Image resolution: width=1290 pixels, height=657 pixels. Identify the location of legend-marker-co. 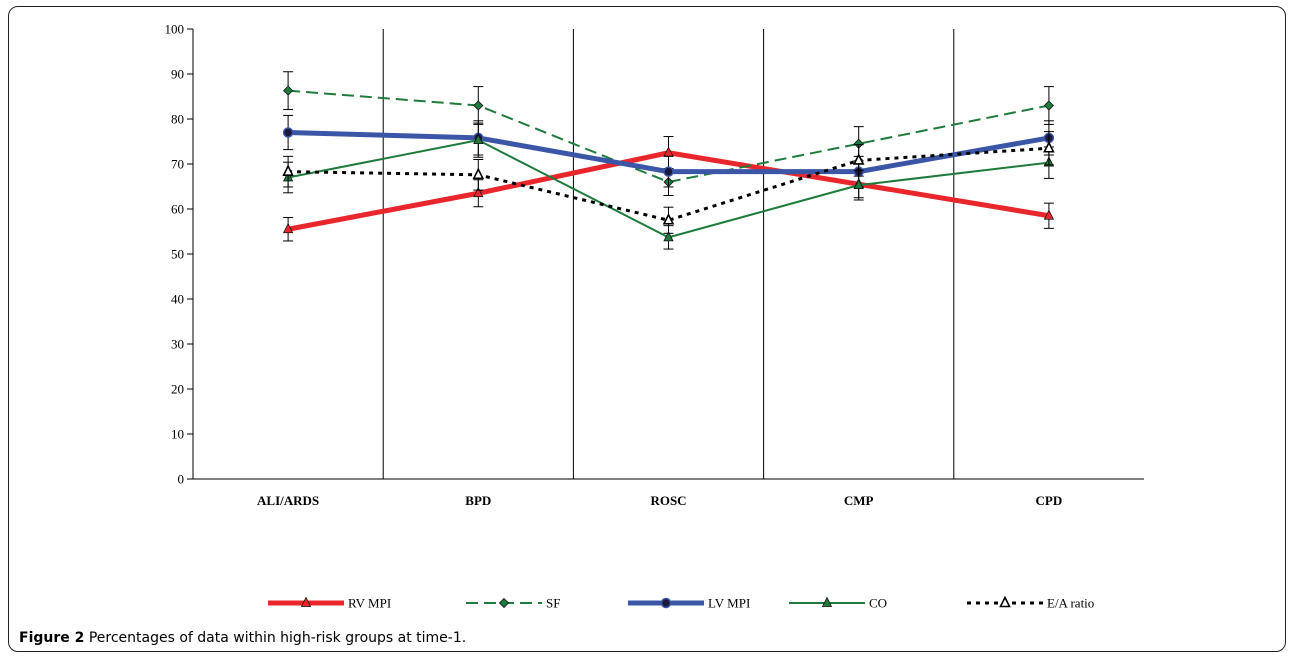
(827, 601).